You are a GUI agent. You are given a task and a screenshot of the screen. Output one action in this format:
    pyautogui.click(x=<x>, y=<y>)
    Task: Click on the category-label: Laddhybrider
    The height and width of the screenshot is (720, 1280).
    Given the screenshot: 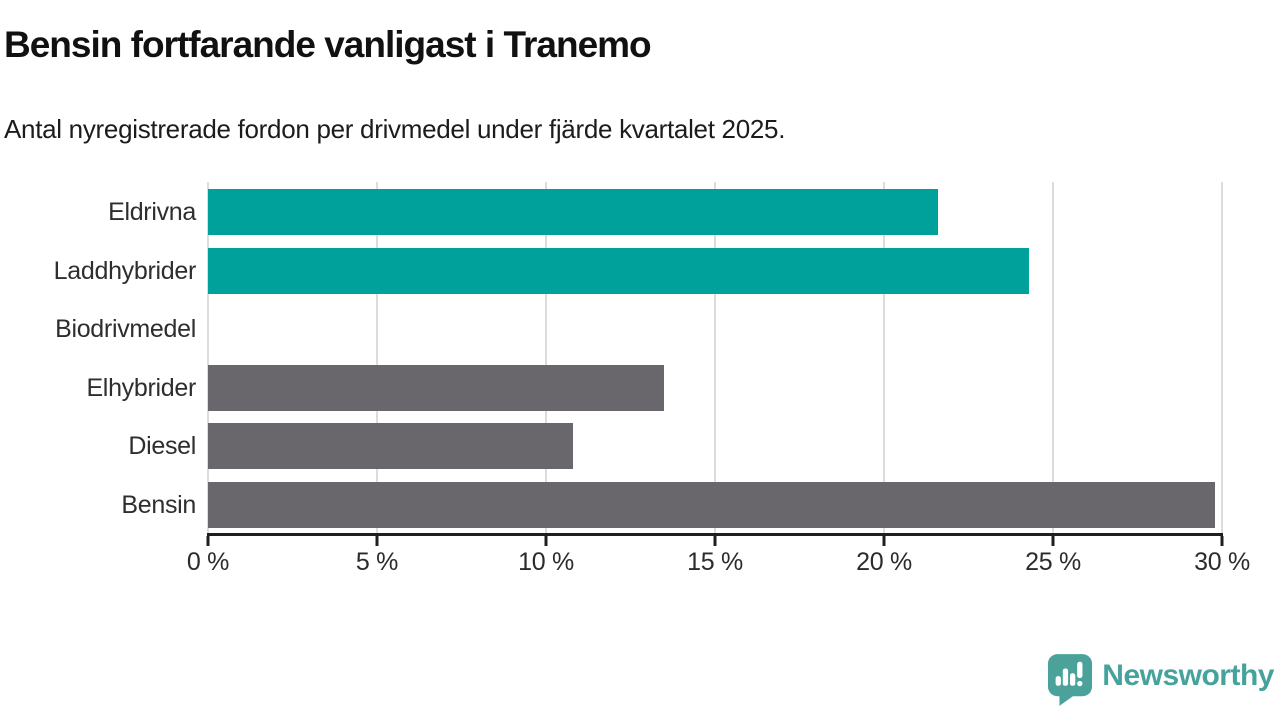 What is the action you would take?
    pyautogui.click(x=125, y=270)
    